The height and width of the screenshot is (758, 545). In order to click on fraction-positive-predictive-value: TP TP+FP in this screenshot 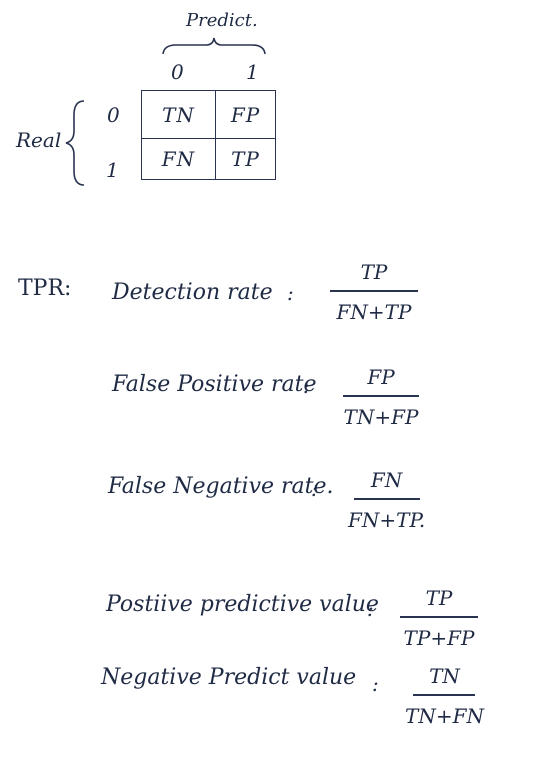, I will do `click(439, 618)`.